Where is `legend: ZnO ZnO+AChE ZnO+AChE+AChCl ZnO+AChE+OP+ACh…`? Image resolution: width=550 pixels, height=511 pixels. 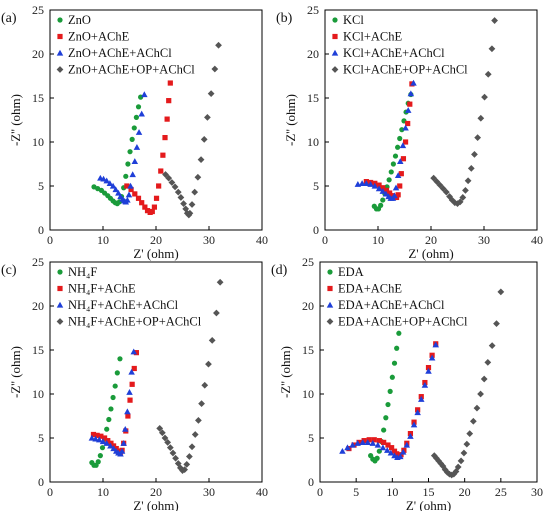
legend: ZnO ZnO+AChE ZnO+AChE+AChCl ZnO+AChE+OP+ACh… is located at coordinates (125, 45).